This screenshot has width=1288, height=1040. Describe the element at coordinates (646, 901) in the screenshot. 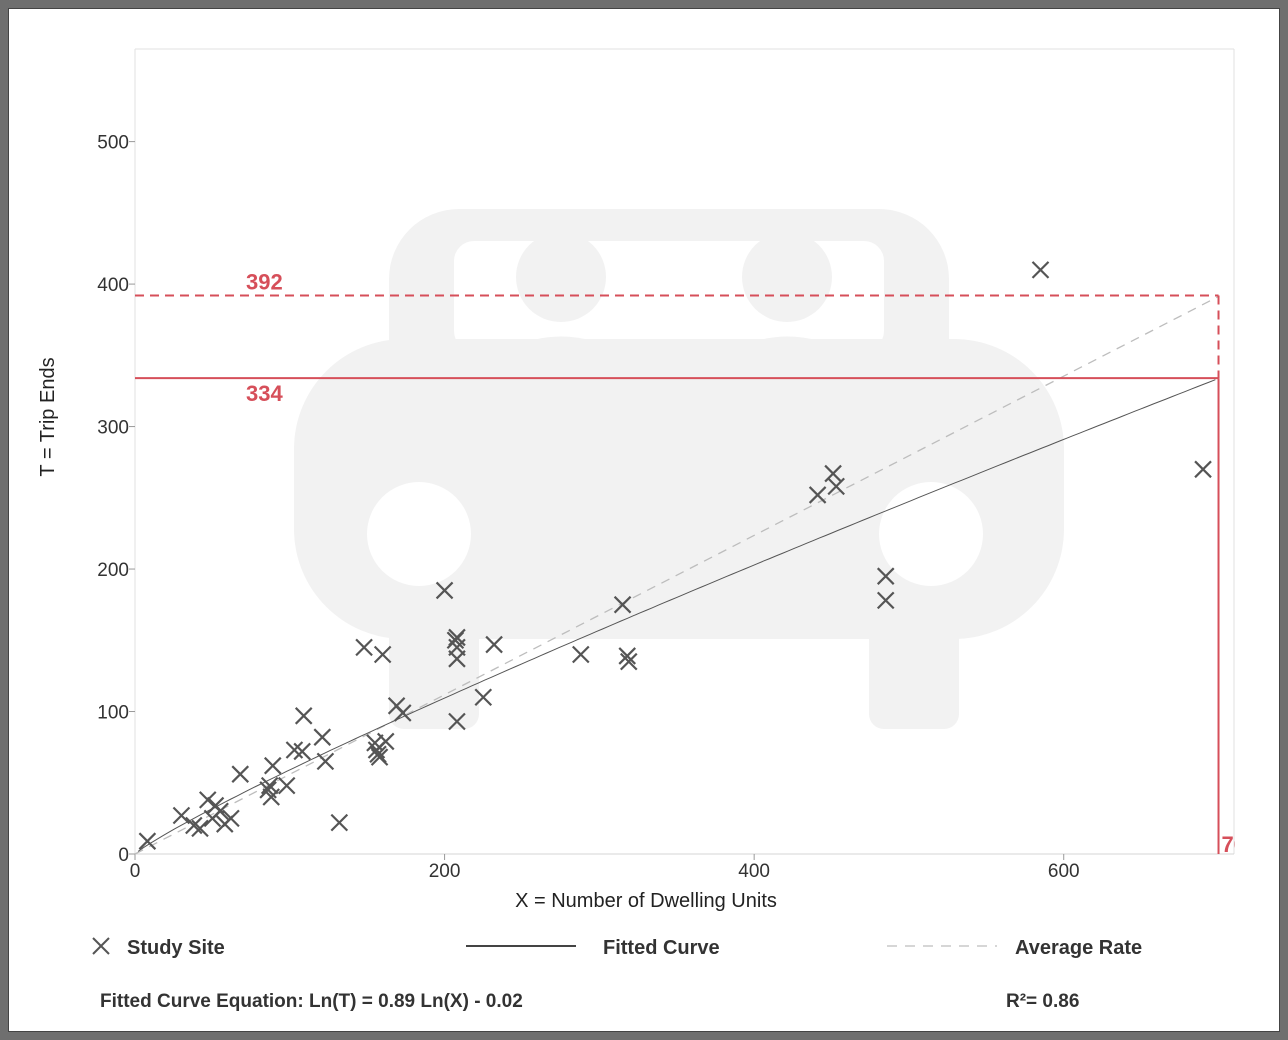

I see `x-axis-title: X = Number of Dwelling Units` at that location.